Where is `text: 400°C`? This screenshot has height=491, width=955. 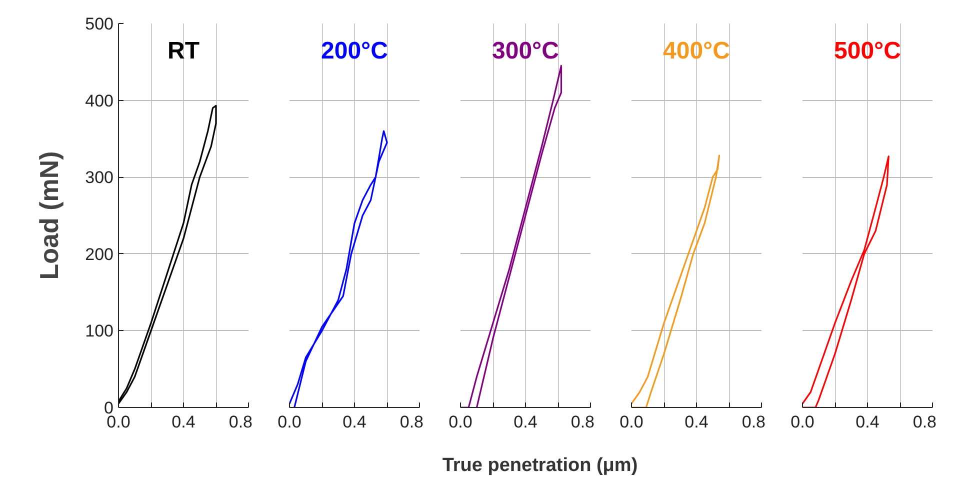 text: 400°C is located at coordinates (696, 51).